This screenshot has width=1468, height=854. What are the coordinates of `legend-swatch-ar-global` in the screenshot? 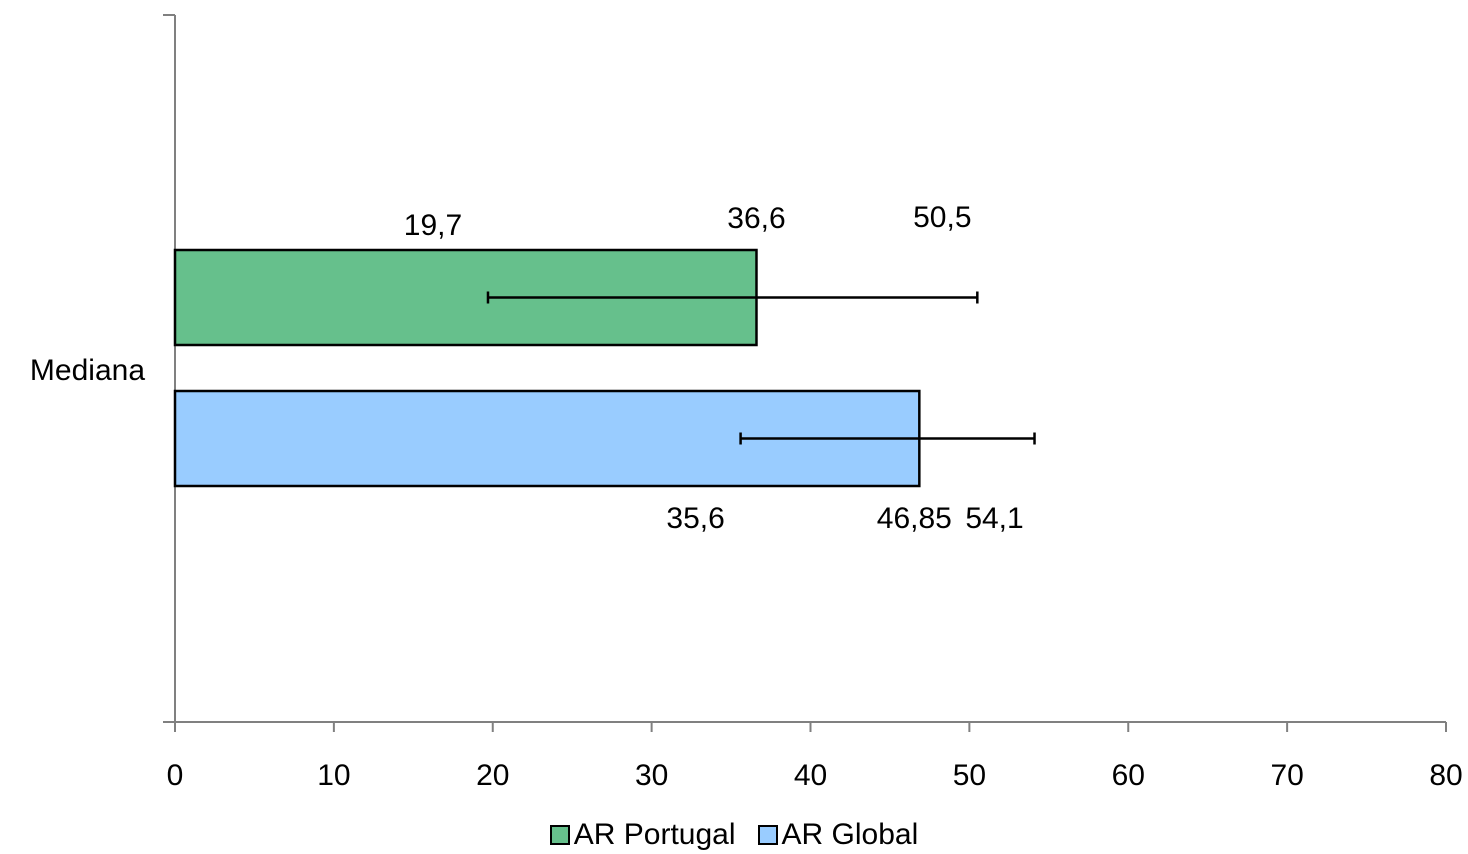 It's located at (767, 835).